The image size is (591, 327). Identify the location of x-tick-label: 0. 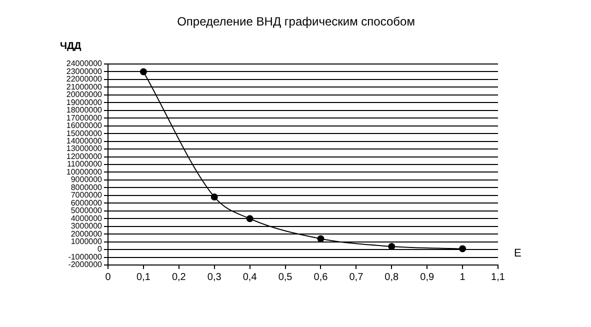
(108, 277).